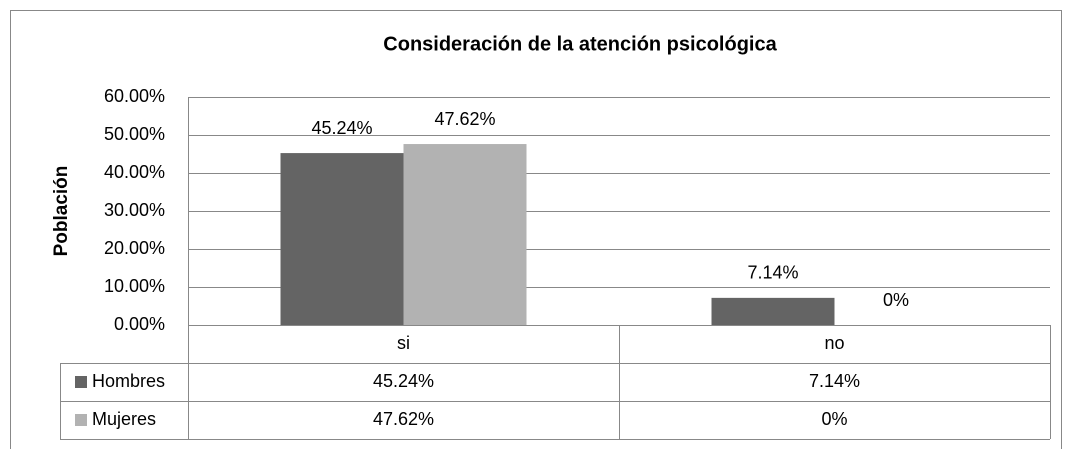  What do you see at coordinates (134, 172) in the screenshot?
I see `y-tick-label: 40.00%` at bounding box center [134, 172].